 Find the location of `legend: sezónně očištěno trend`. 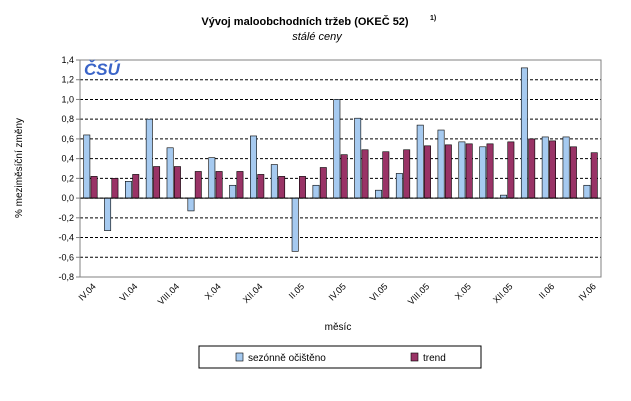

legend: sezónně očištěno trend is located at coordinates (340, 357).